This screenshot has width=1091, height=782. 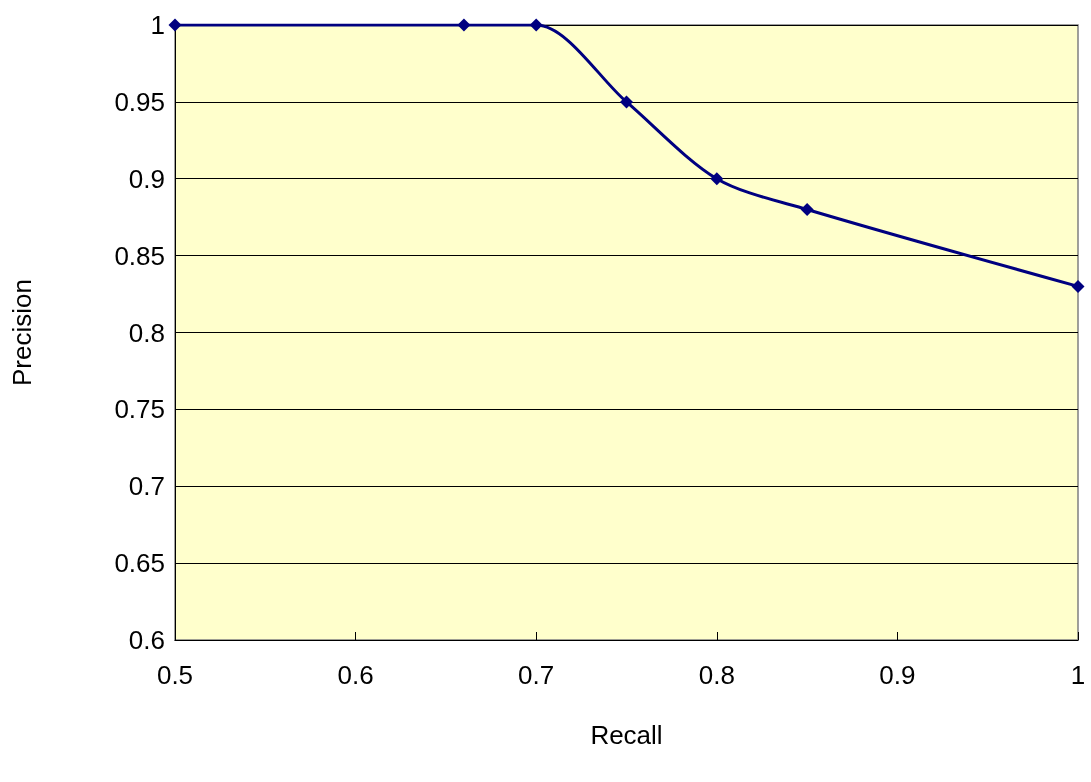 What do you see at coordinates (139, 563) in the screenshot?
I see `y-tick-label: 0.65` at bounding box center [139, 563].